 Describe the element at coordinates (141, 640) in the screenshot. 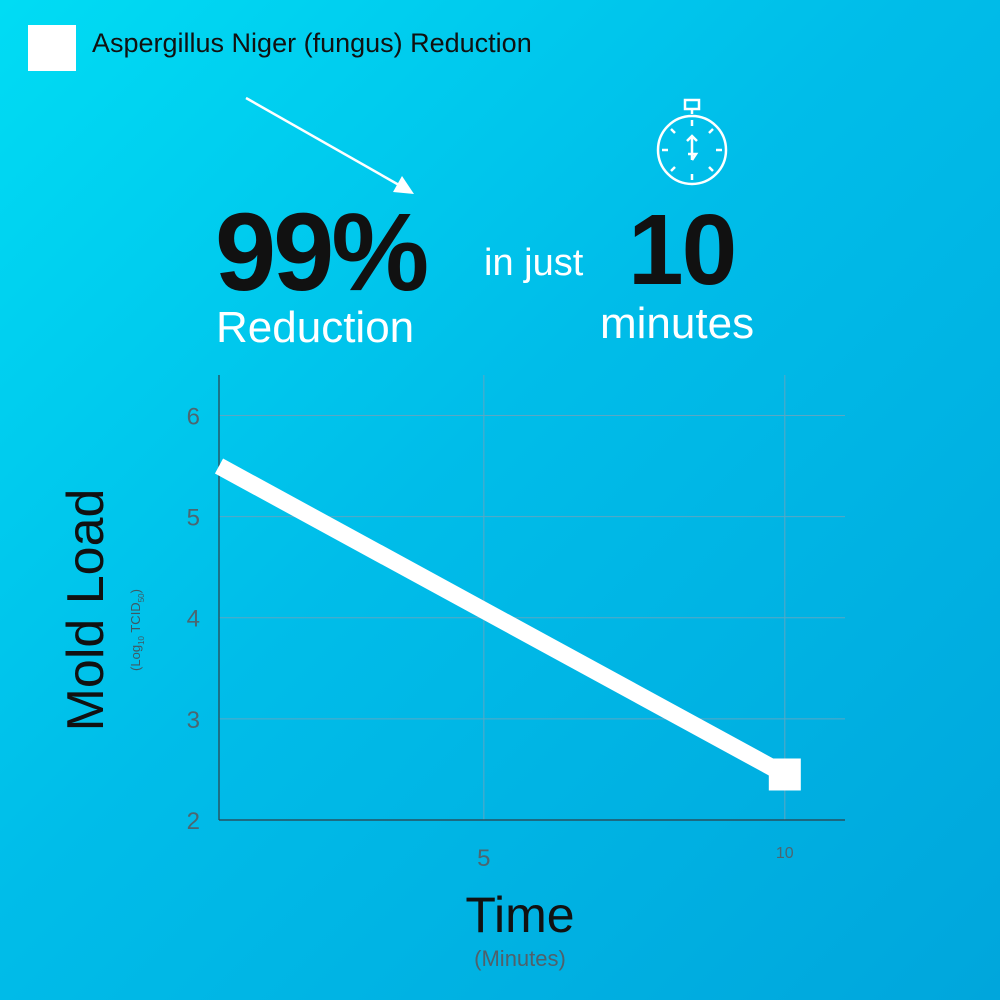

I see `y-unit-sub: 10` at that location.